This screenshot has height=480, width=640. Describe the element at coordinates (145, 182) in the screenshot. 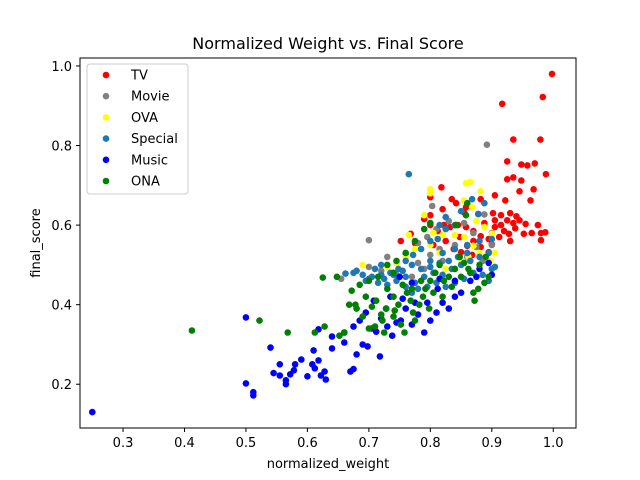

I see `legend-label: ONA` at that location.